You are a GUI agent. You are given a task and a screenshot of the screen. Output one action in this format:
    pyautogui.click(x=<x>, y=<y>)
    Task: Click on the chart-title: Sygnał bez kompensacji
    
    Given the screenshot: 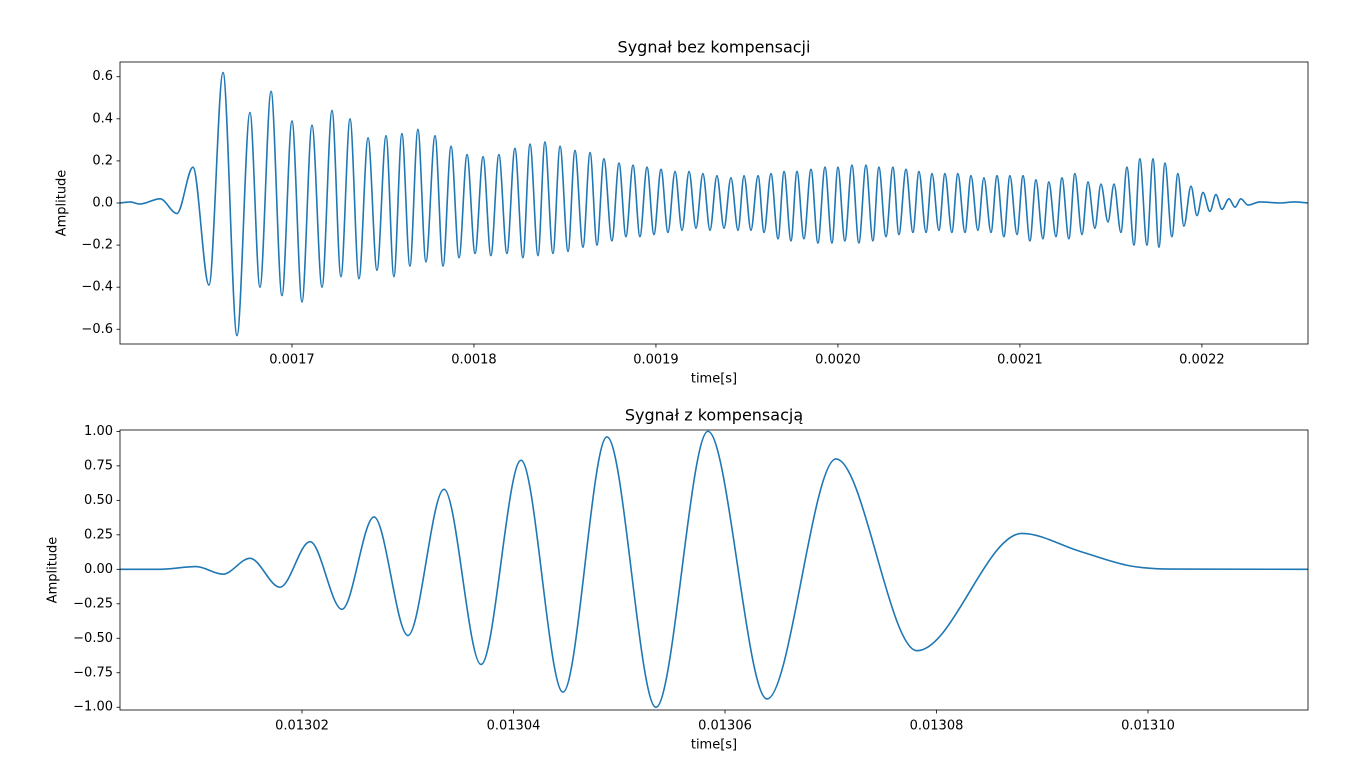 What is the action you would take?
    pyautogui.click(x=714, y=47)
    